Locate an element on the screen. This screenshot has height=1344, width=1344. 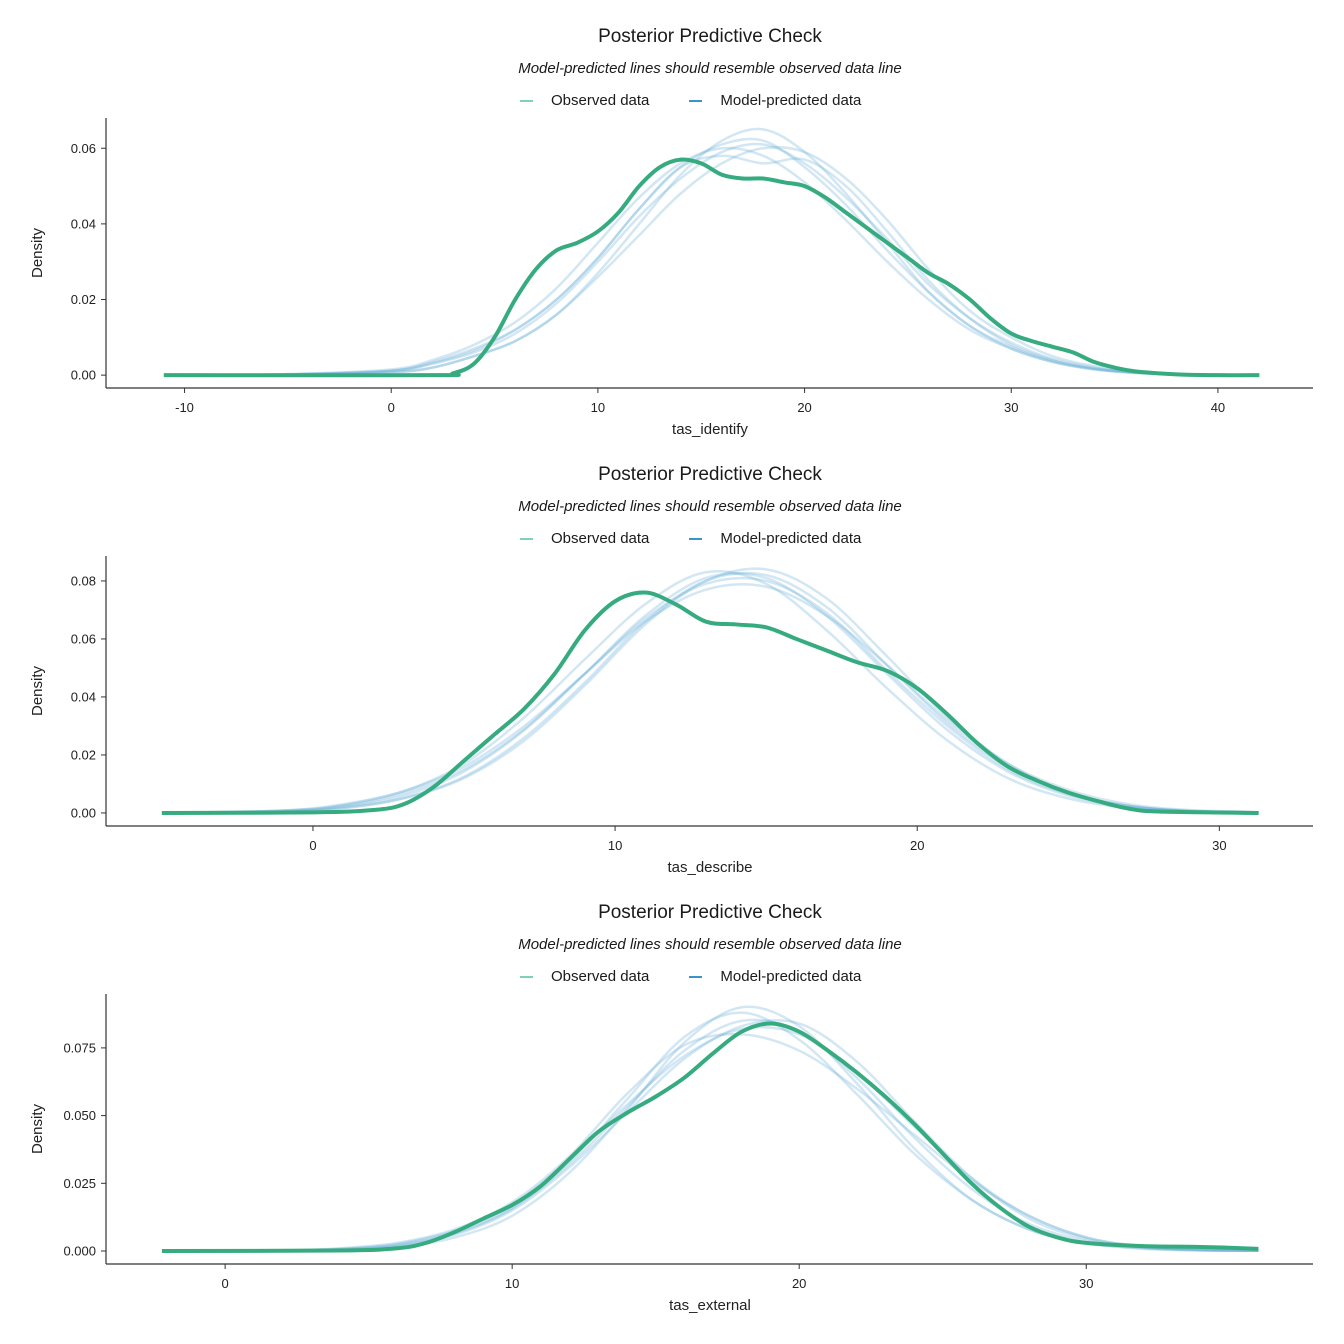
x-axis-label: tas_identify is located at coordinates (710, 429).